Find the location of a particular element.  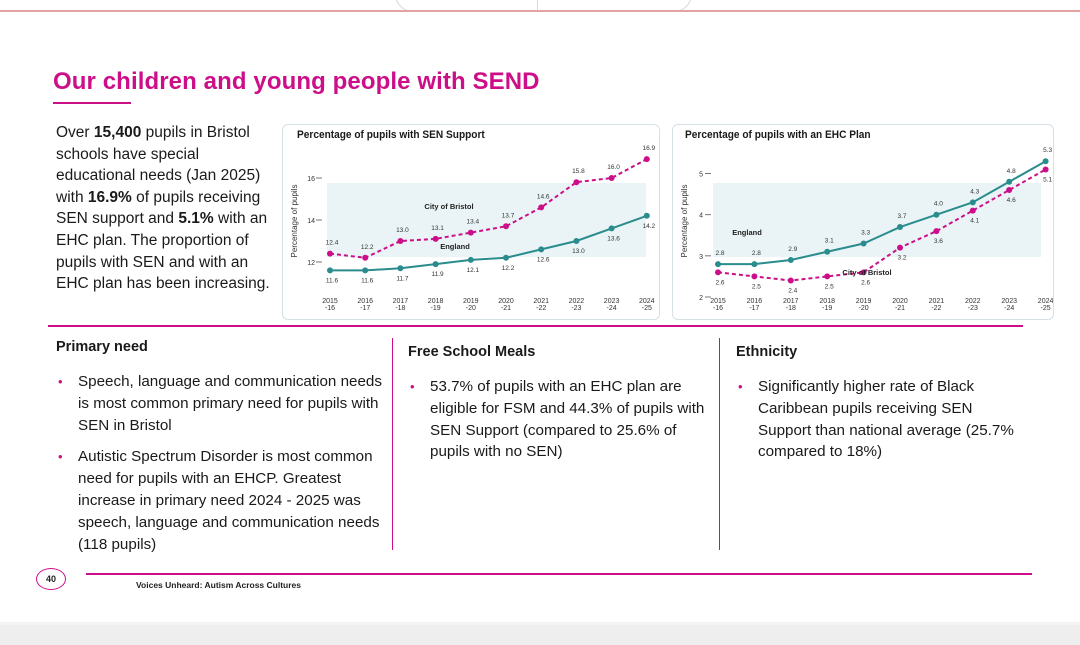

x-tick-label: 2024 is located at coordinates (1045, 301).